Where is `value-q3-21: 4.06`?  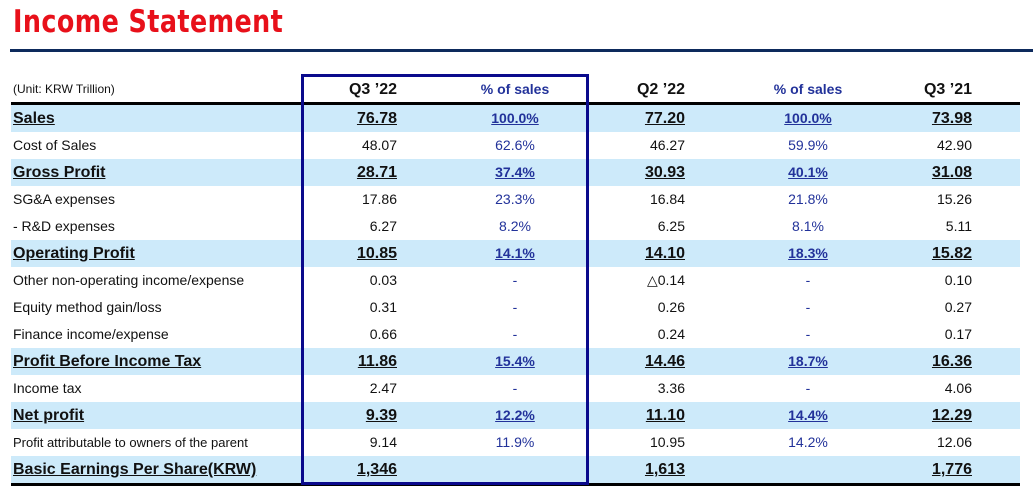 value-q3-21: 4.06 is located at coordinates (958, 388).